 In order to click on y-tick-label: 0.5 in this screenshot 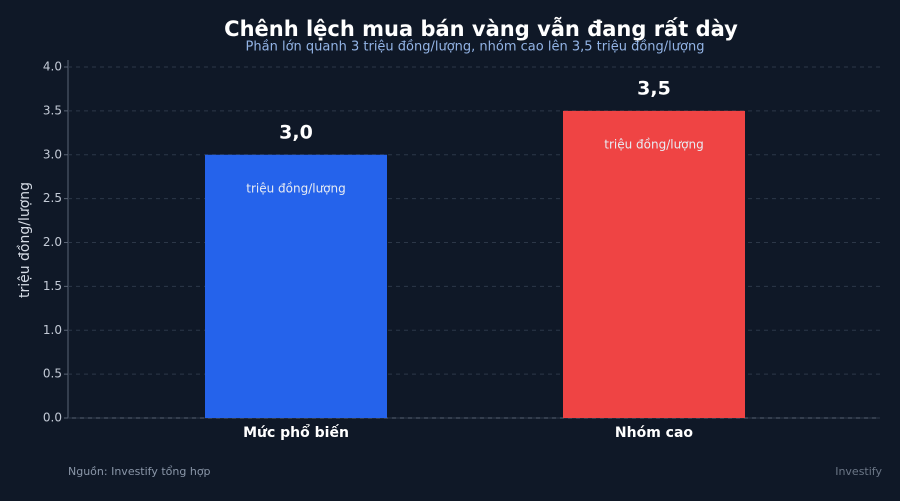, I will do `click(52, 374)`.